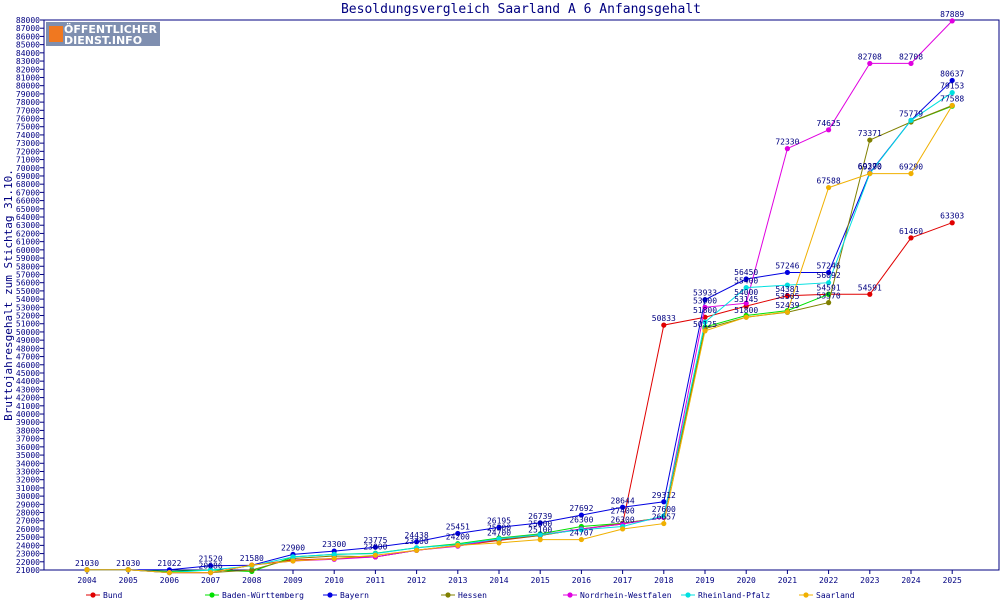  Describe the element at coordinates (835, 595) in the screenshot. I see `legend-label: Saarland` at that location.